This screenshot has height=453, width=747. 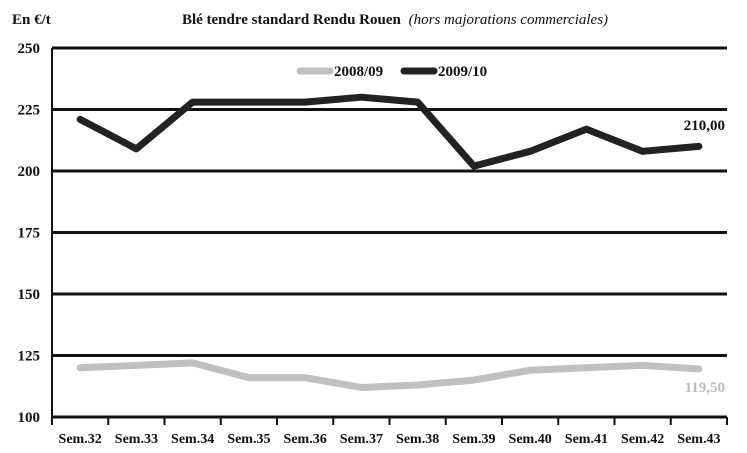 I want to click on y-tick-labels: 250 225 200 175 150 125 100, so click(x=29, y=233).